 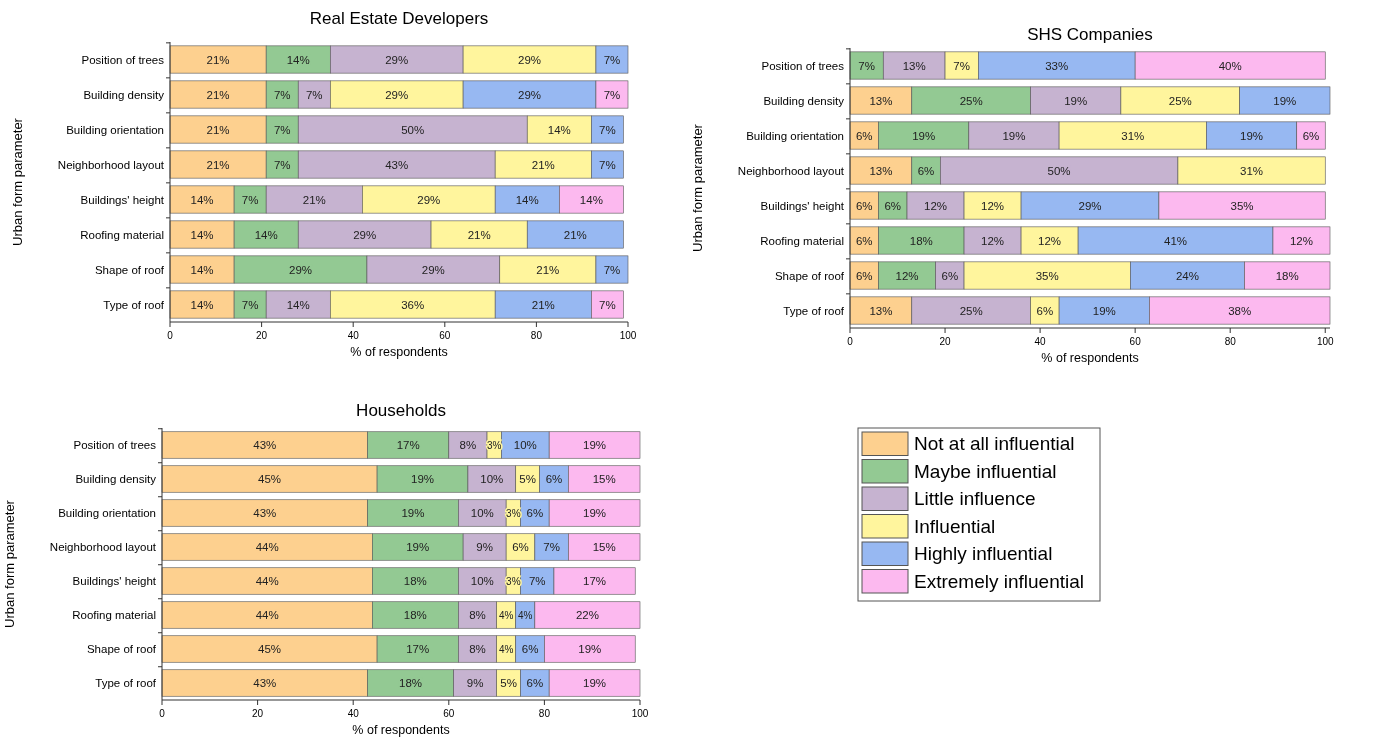 What do you see at coordinates (975, 499) in the screenshot?
I see `legend-label: Little influence` at bounding box center [975, 499].